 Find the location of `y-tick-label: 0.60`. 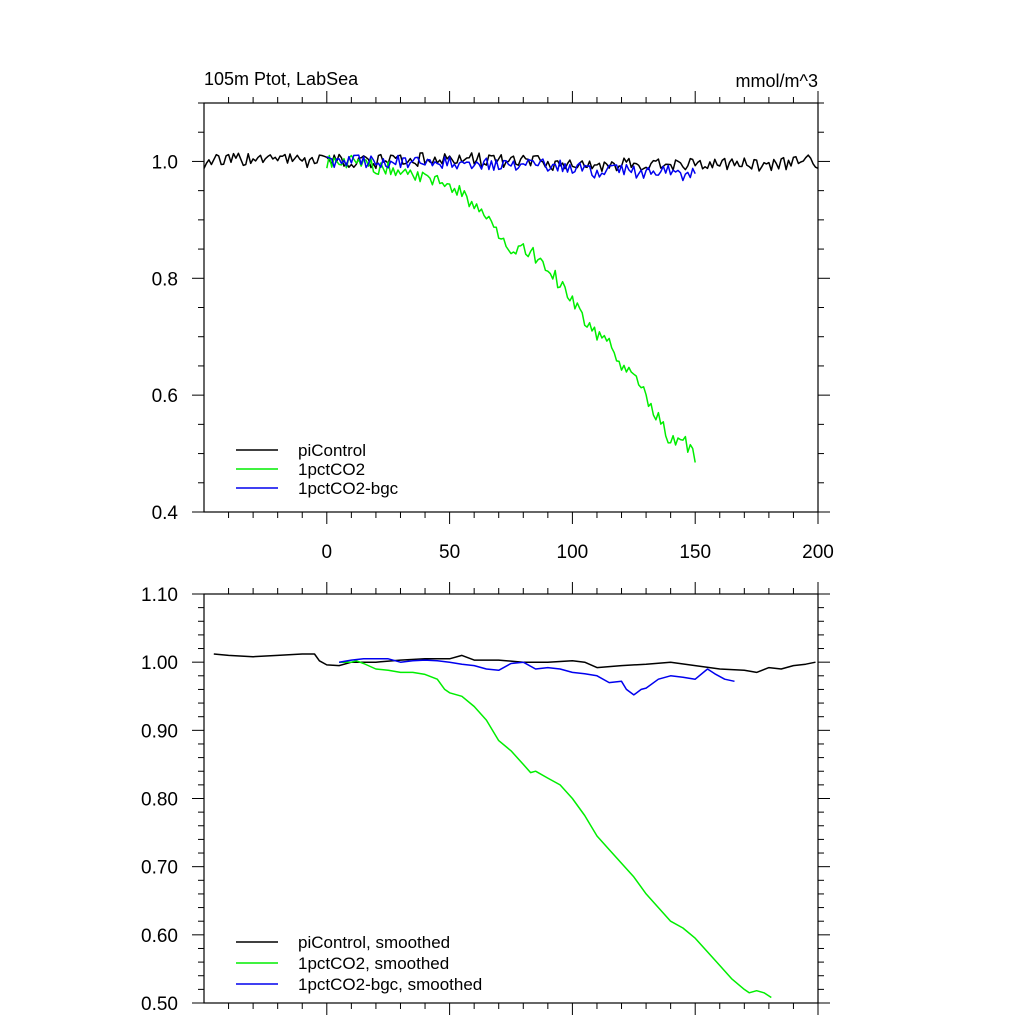

y-tick-label: 0.60 is located at coordinates (159, 936).